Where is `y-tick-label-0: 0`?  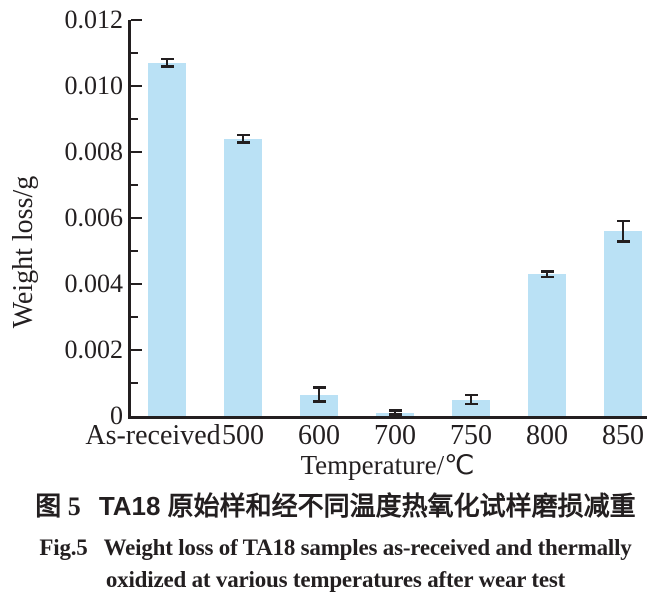 y-tick-label-0: 0 is located at coordinates (116, 415).